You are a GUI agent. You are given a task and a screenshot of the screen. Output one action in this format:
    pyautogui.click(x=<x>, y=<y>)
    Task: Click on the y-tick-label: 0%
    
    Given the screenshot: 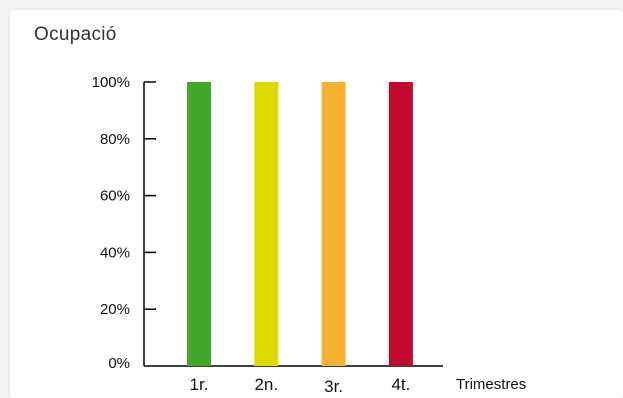 What is the action you would take?
    pyautogui.click(x=119, y=363)
    